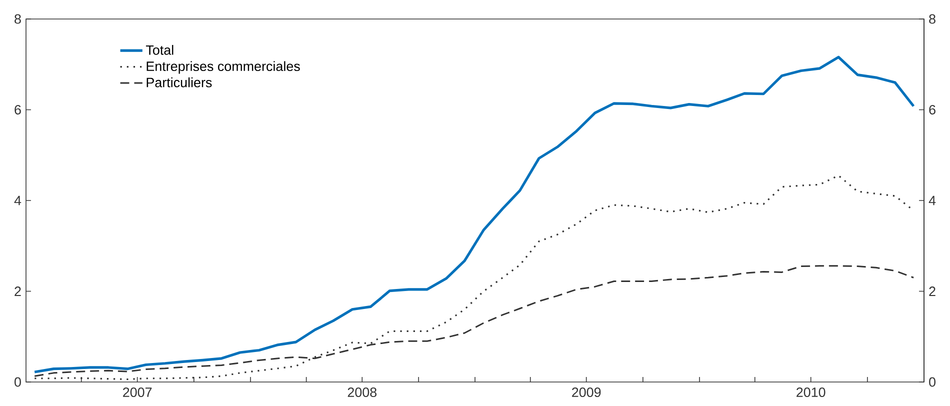 Image resolution: width=950 pixels, height=406 pixels. Describe the element at coordinates (362, 393) in the screenshot. I see `x-tick-label: 2008` at that location.